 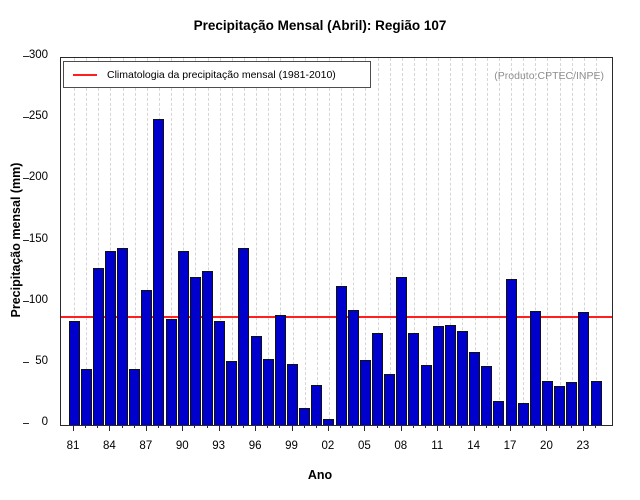 I want to click on x-tick-label: 99, so click(x=291, y=446).